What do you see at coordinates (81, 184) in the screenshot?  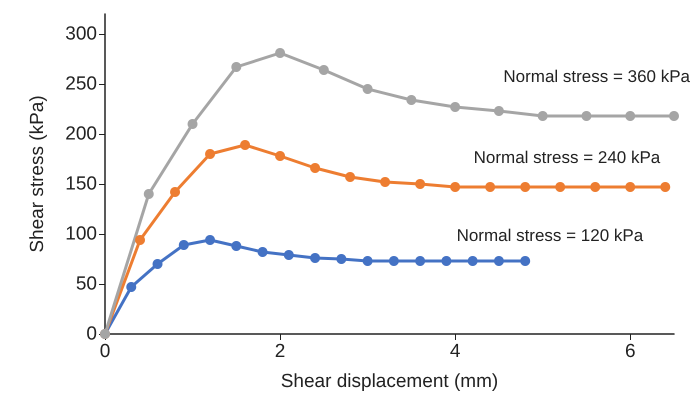 I see `y-tick-label: 150` at bounding box center [81, 184].